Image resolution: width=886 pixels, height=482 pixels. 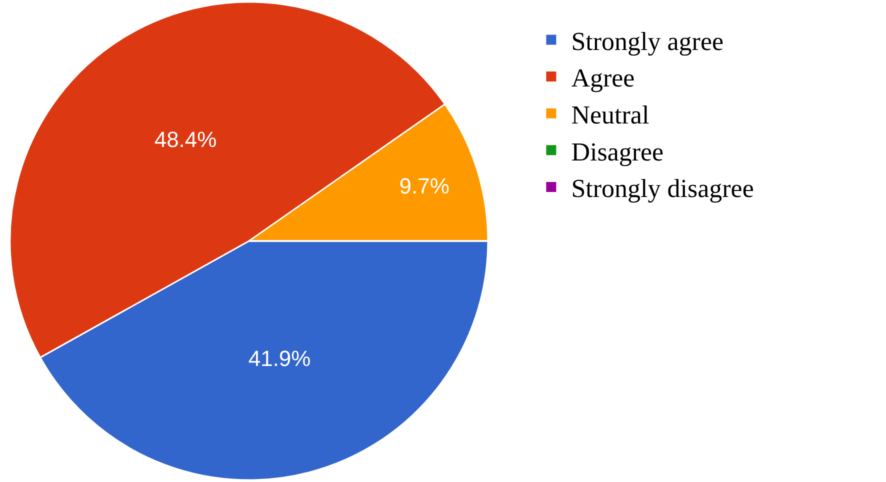 I want to click on legend-label: Strongly disagree, so click(x=662, y=189).